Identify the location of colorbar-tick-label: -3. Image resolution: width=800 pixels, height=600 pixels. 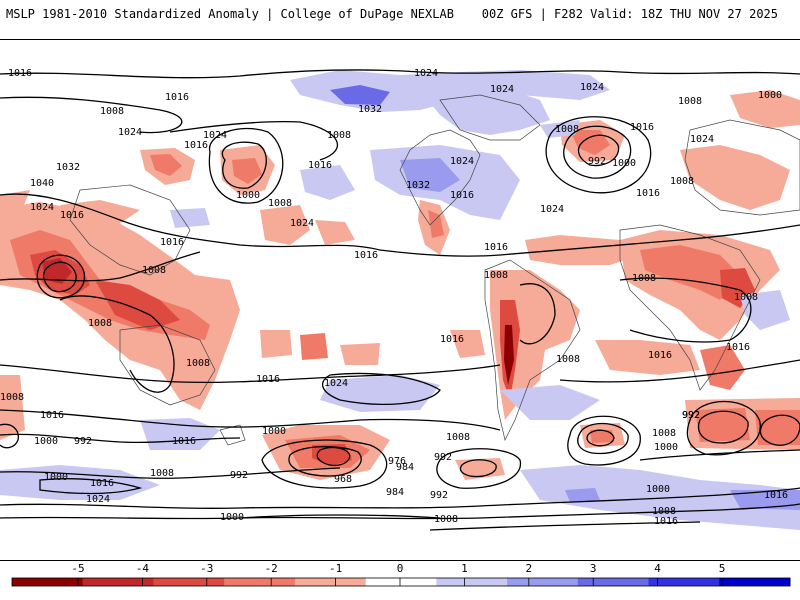
(207, 568).